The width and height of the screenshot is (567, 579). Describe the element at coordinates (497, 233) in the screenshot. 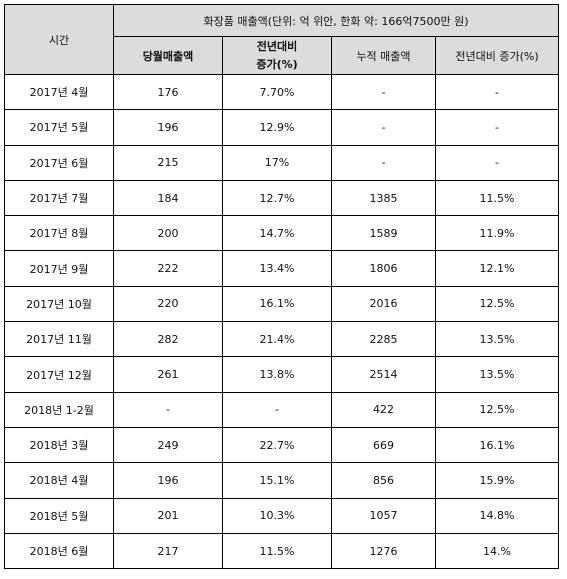

I see `cell-cumulative-yoy: 11.9%` at that location.